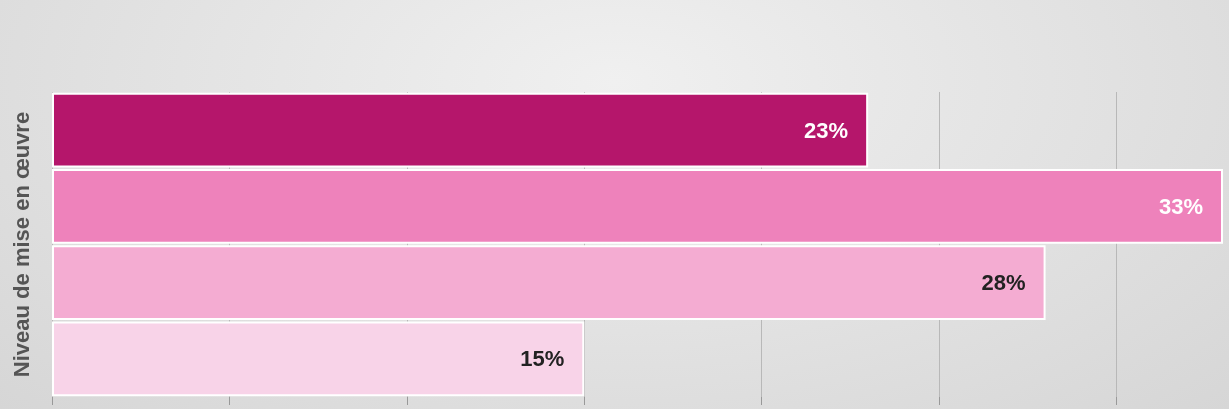 Image resolution: width=1229 pixels, height=409 pixels. I want to click on data-label: 15%, so click(542, 359).